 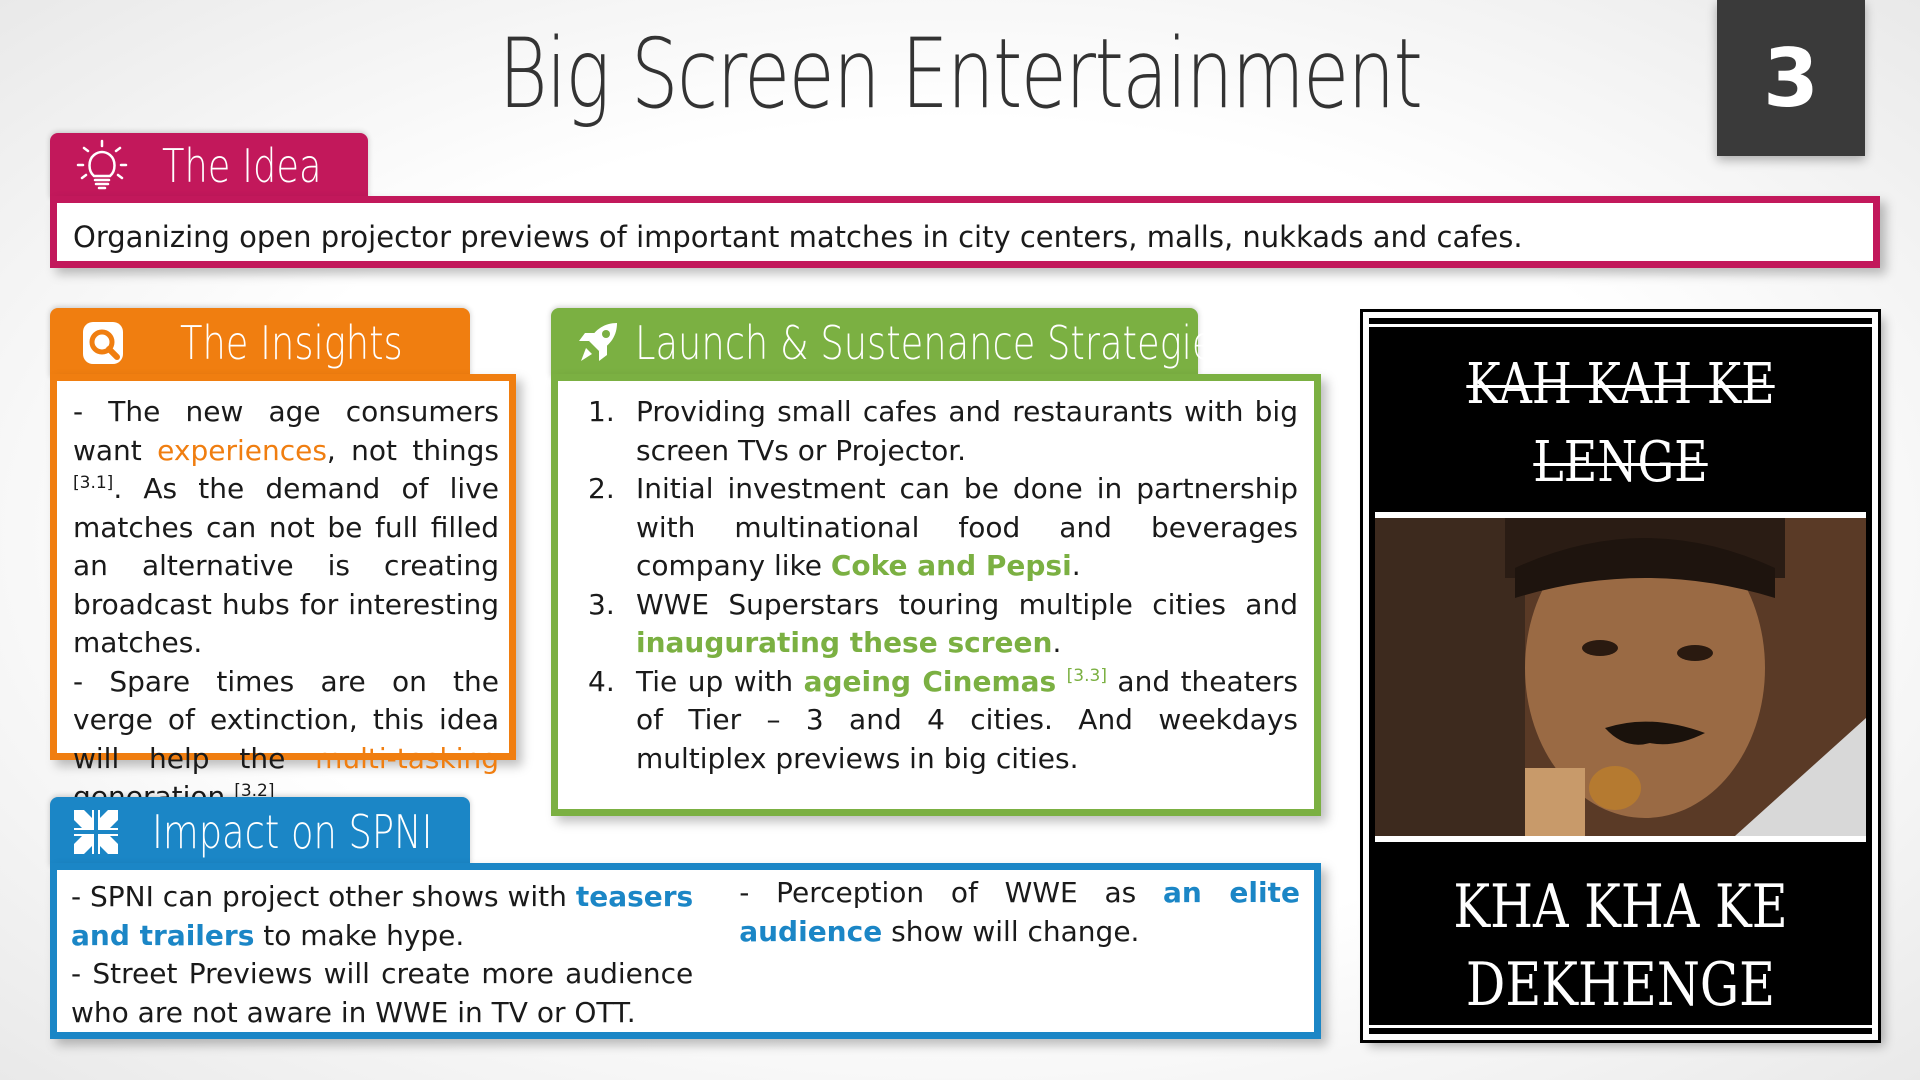 I want to click on reference-3-2: [3.2], so click(x=254, y=791).